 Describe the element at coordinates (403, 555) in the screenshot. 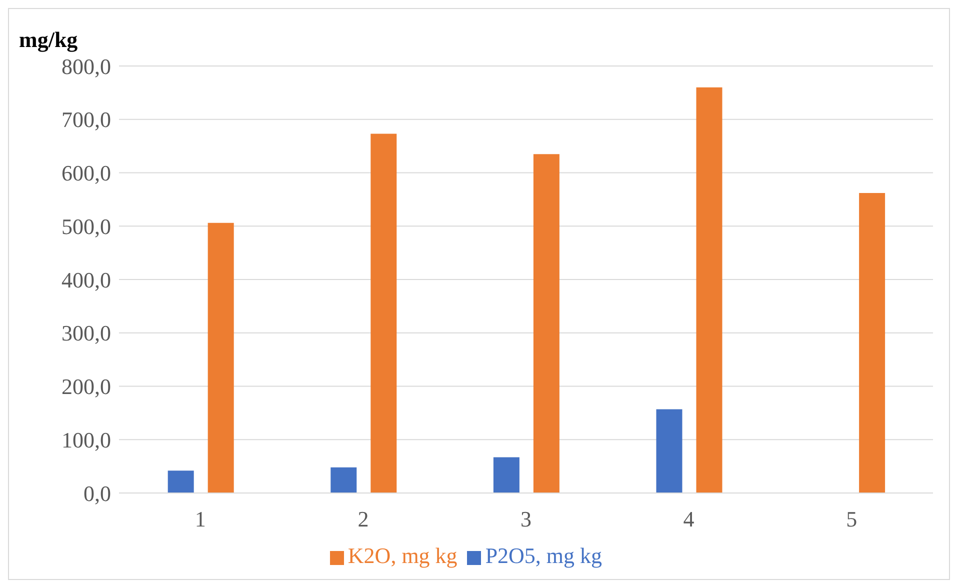

I see `legend-label: K2O, mg kg` at that location.